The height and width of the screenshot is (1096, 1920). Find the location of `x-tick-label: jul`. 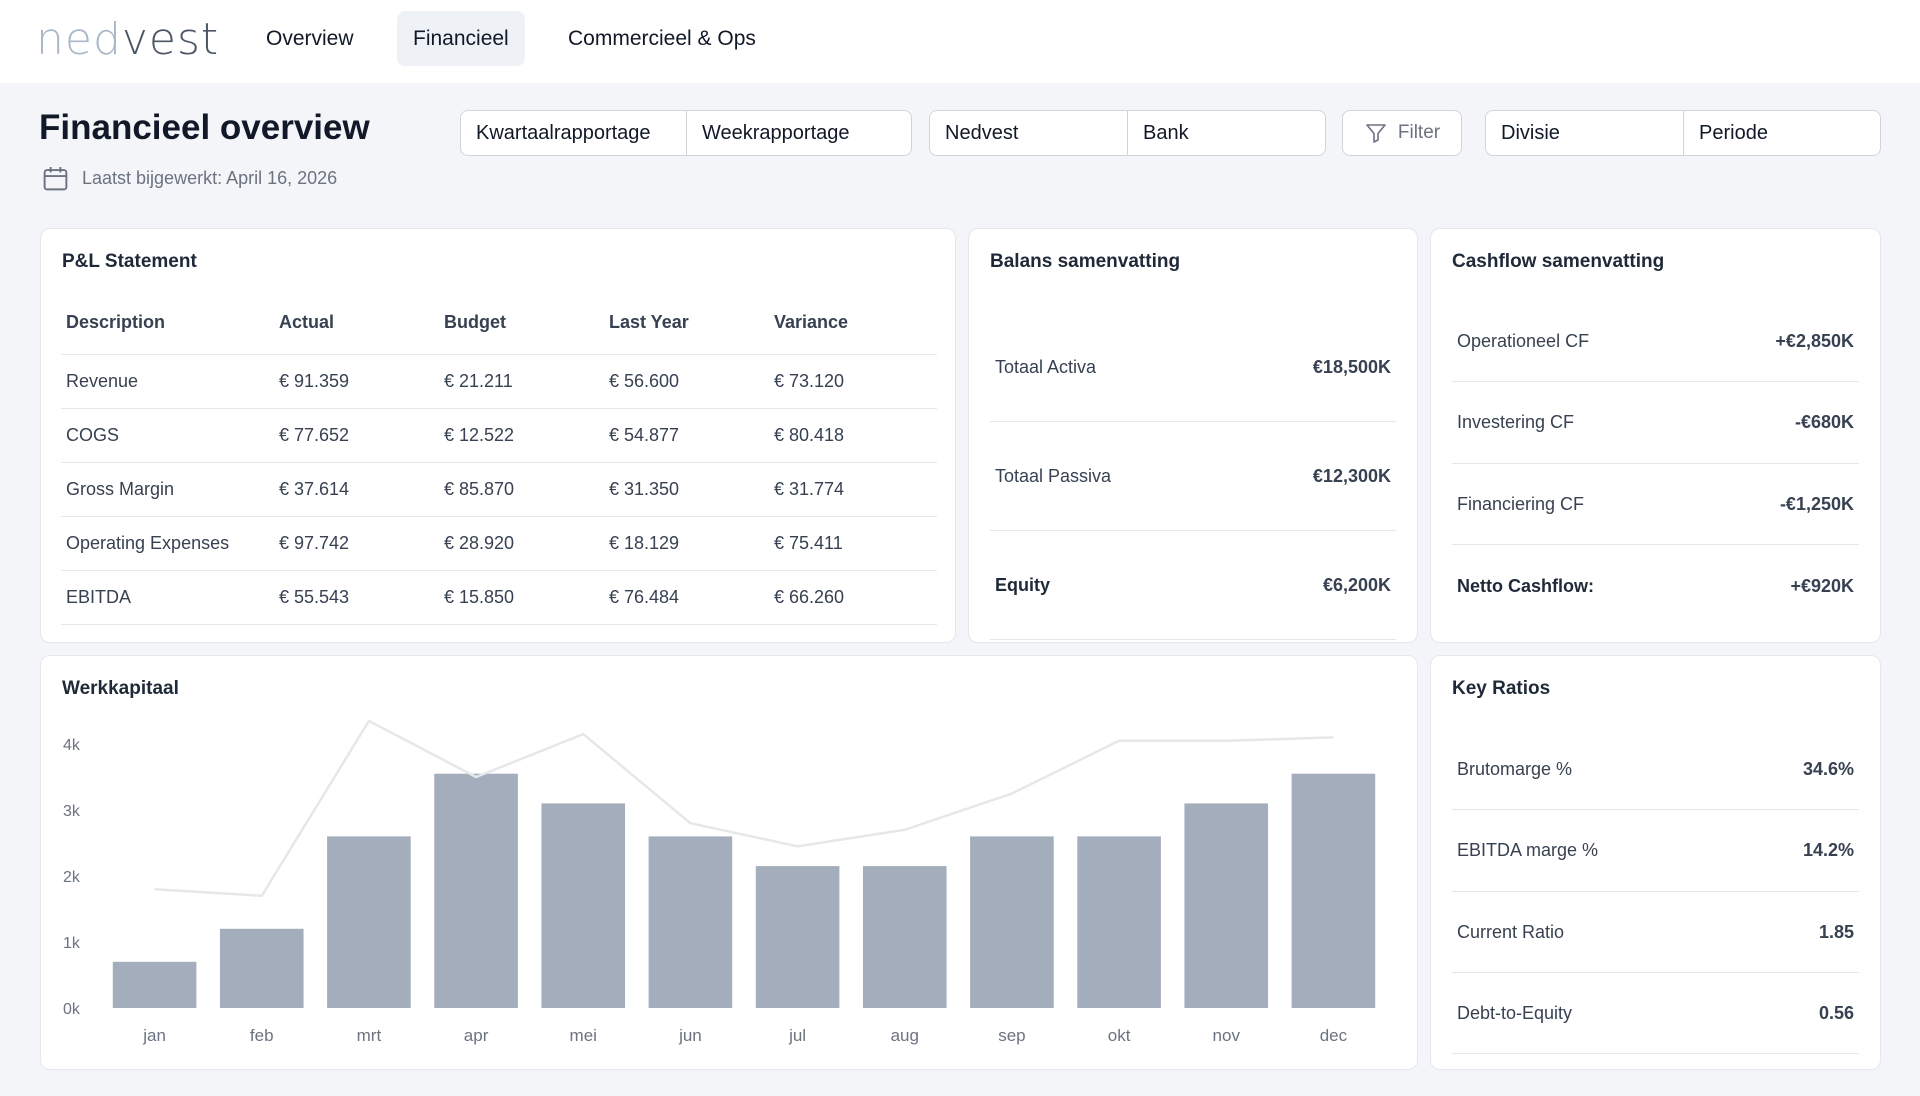

x-tick-label: jul is located at coordinates (797, 1035).